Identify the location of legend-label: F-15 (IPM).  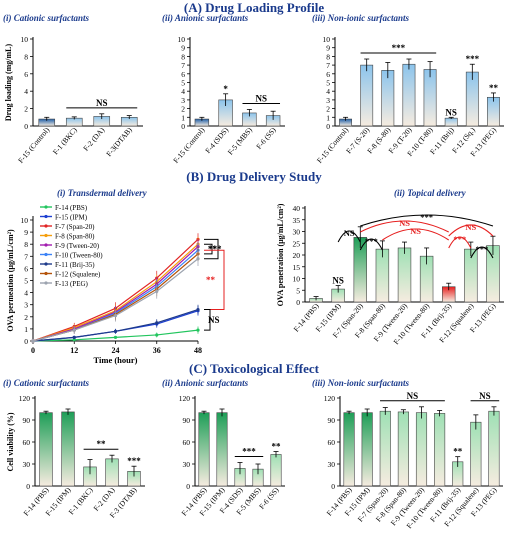
(71, 218).